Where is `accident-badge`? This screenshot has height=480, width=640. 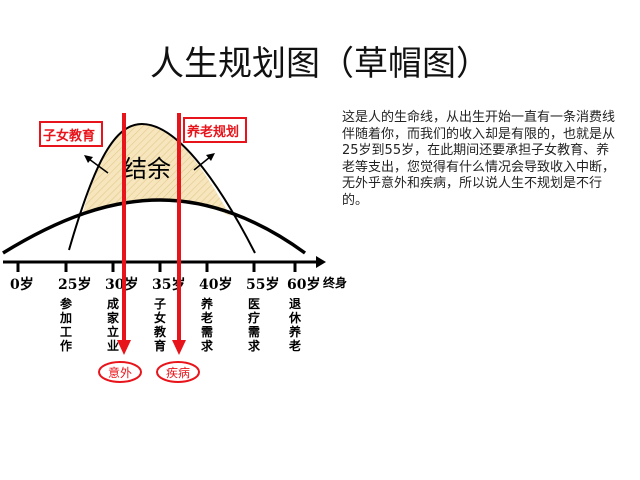 accident-badge is located at coordinates (120, 372).